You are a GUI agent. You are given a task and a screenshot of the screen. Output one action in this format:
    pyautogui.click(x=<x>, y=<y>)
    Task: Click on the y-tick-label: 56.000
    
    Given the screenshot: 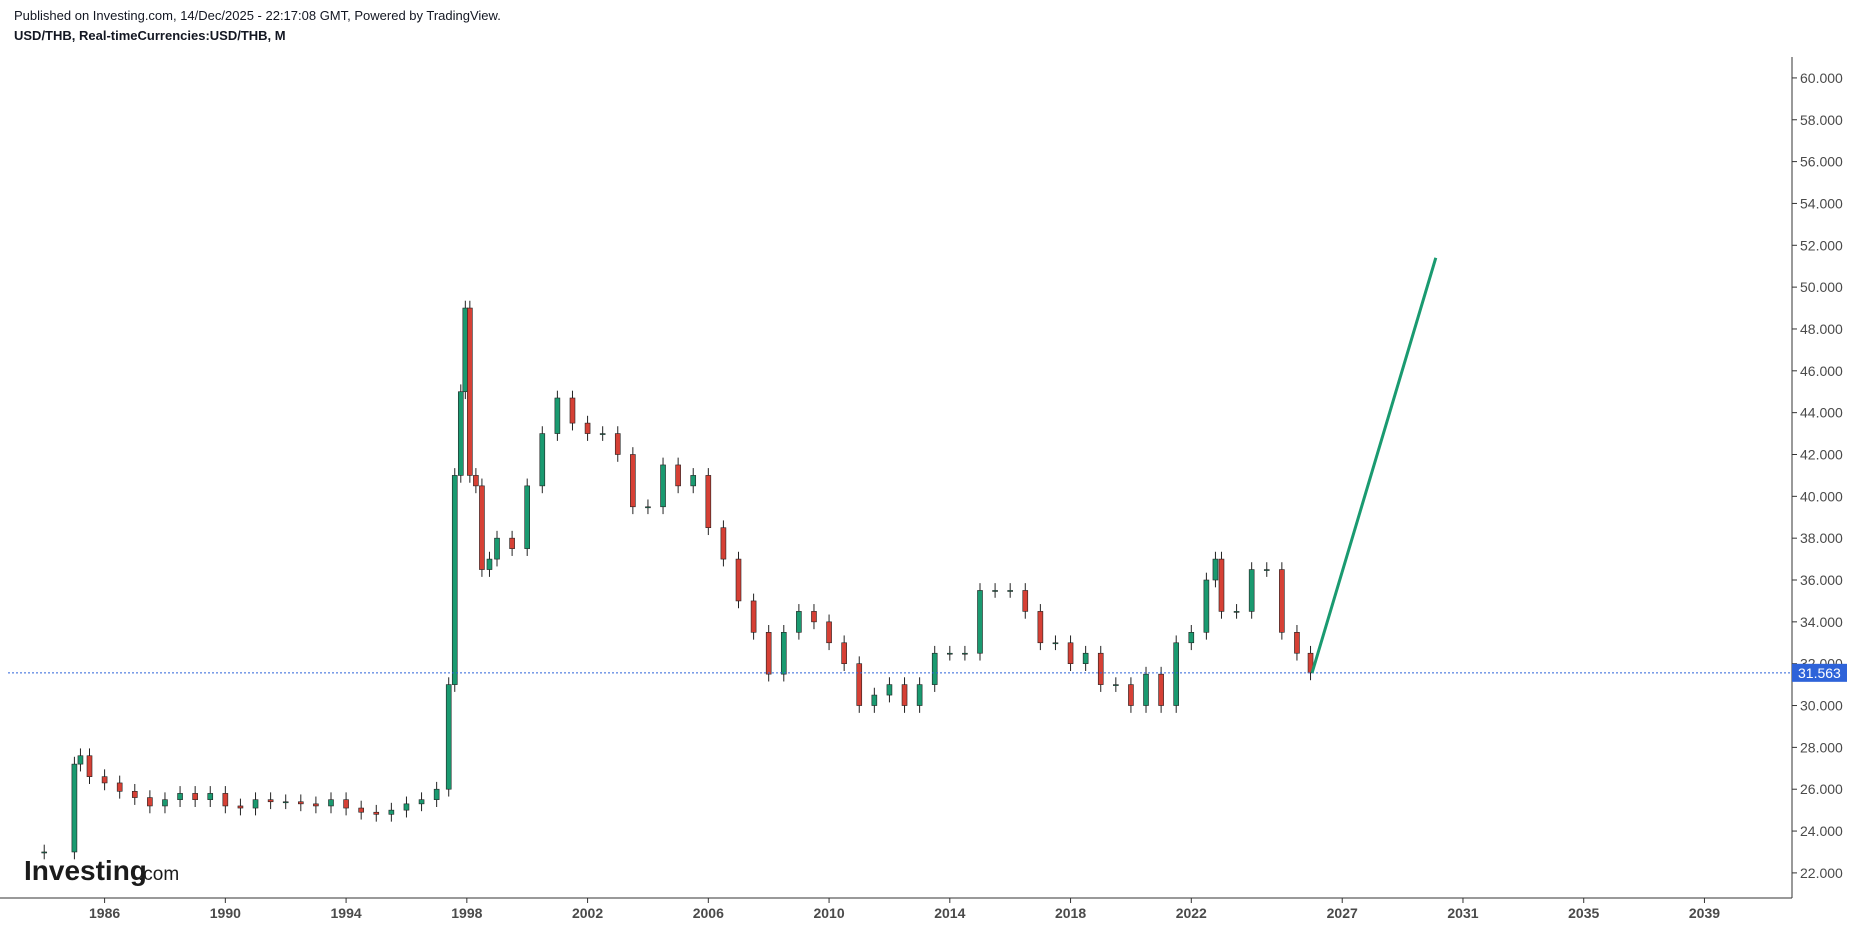 What is the action you would take?
    pyautogui.click(x=1821, y=162)
    